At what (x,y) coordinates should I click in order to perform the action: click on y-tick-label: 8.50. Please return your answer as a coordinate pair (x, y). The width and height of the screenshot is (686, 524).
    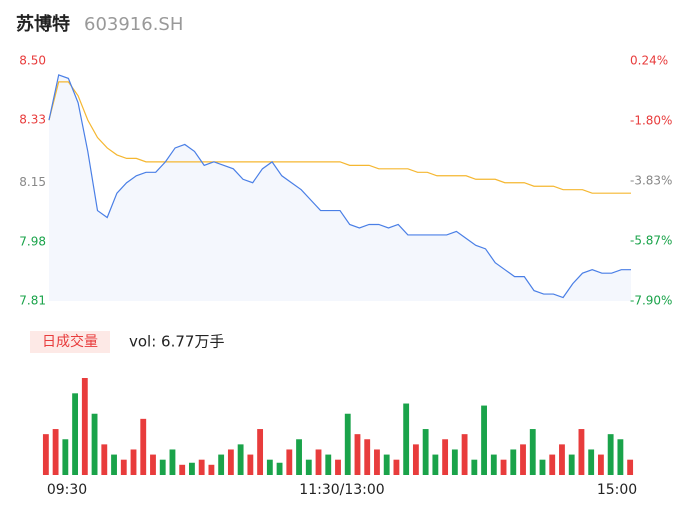
    Looking at the image, I should click on (32, 61).